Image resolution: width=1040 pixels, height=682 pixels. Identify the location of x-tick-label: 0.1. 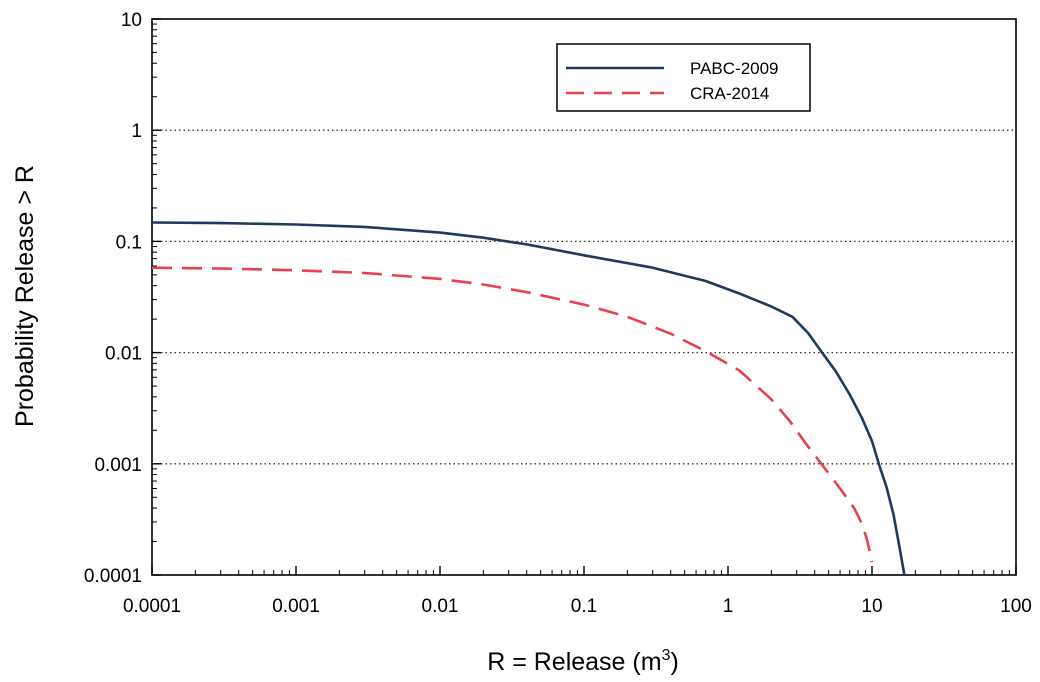
(584, 606).